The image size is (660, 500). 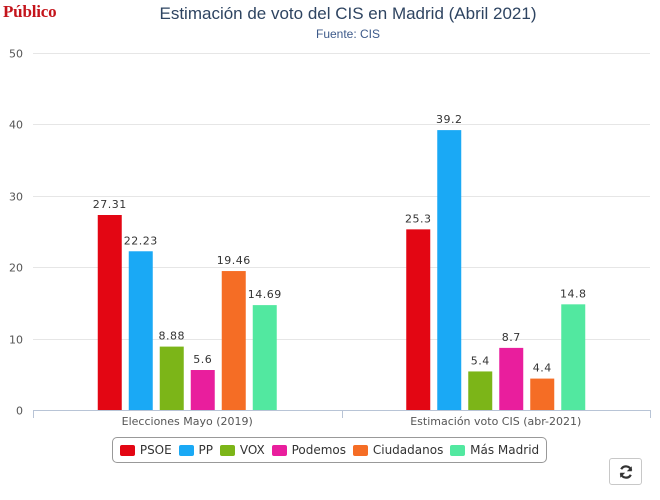 I want to click on x-tick-label: Estimación voto CIS (abr-2021), so click(x=495, y=421).